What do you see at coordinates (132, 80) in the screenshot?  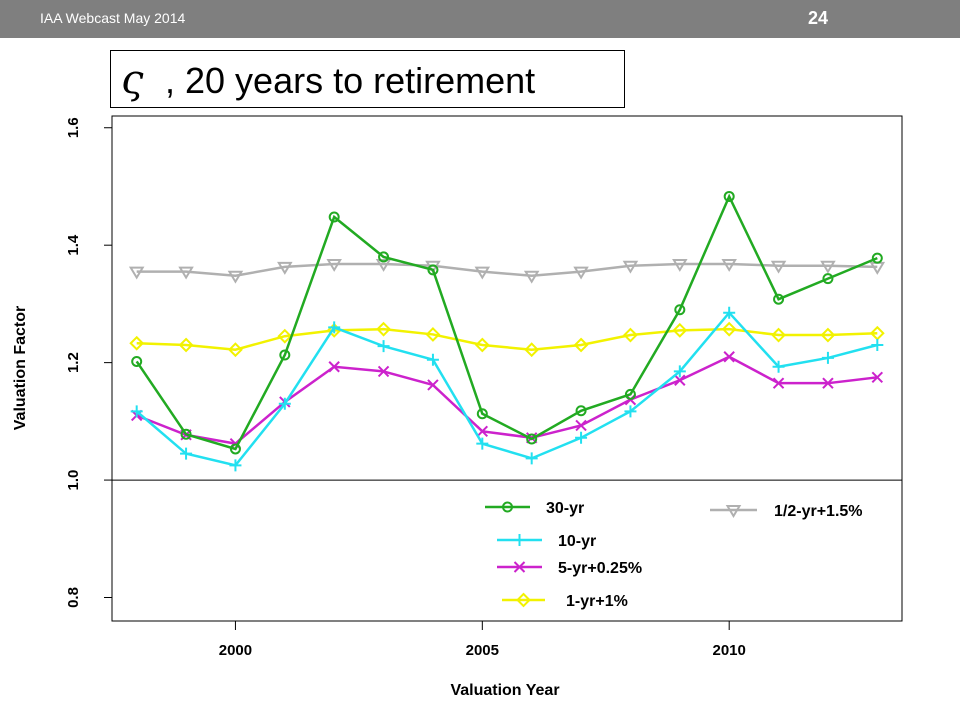 I see `title-symbol: ς` at bounding box center [132, 80].